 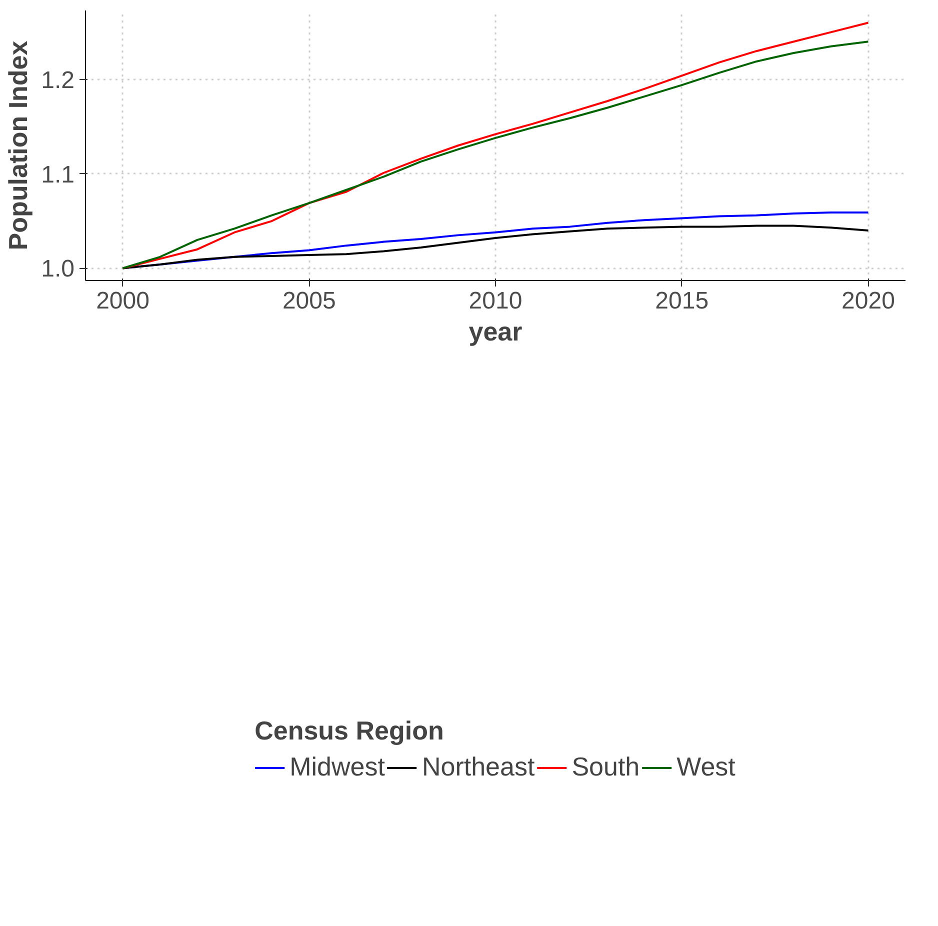 I want to click on x-tick-label: 2005, so click(x=309, y=301).